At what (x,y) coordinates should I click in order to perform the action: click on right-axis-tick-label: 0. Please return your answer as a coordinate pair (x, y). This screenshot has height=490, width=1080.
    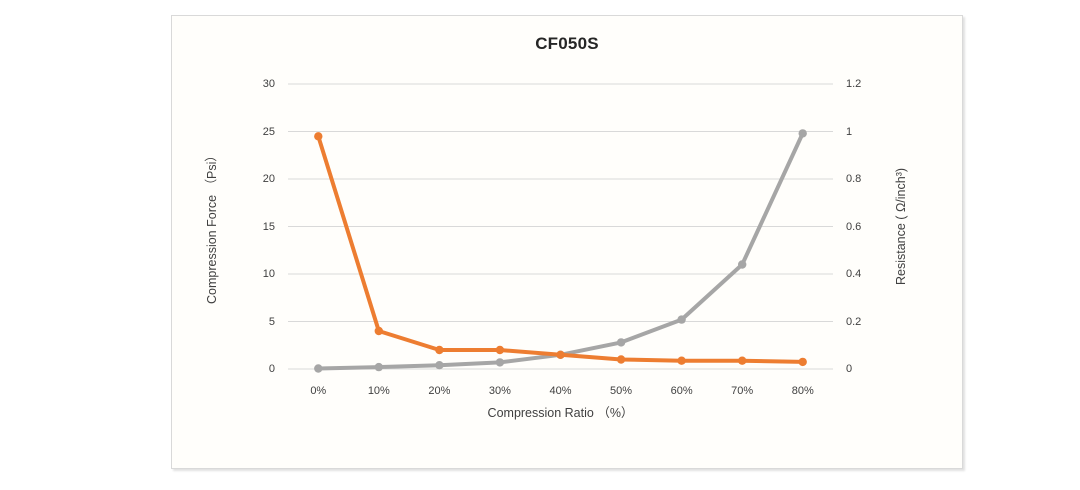
    Looking at the image, I should click on (849, 369).